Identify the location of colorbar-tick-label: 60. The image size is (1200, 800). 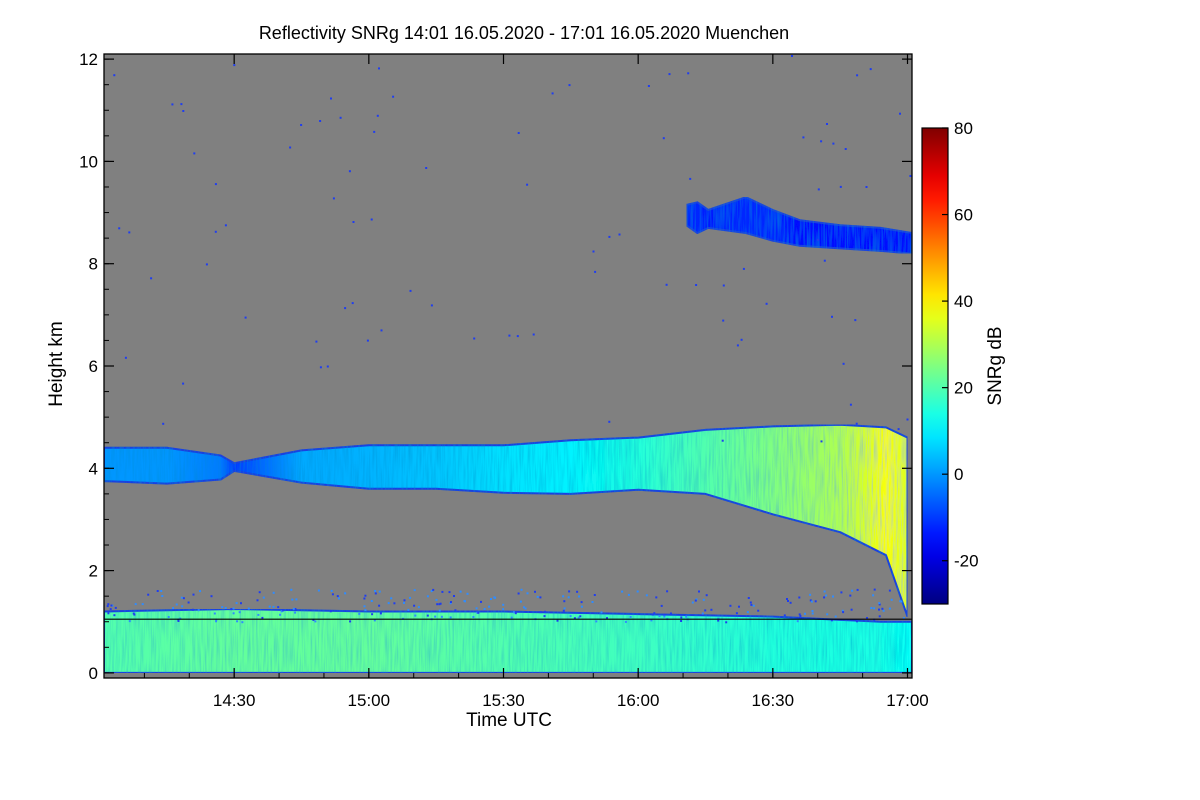
(963, 215).